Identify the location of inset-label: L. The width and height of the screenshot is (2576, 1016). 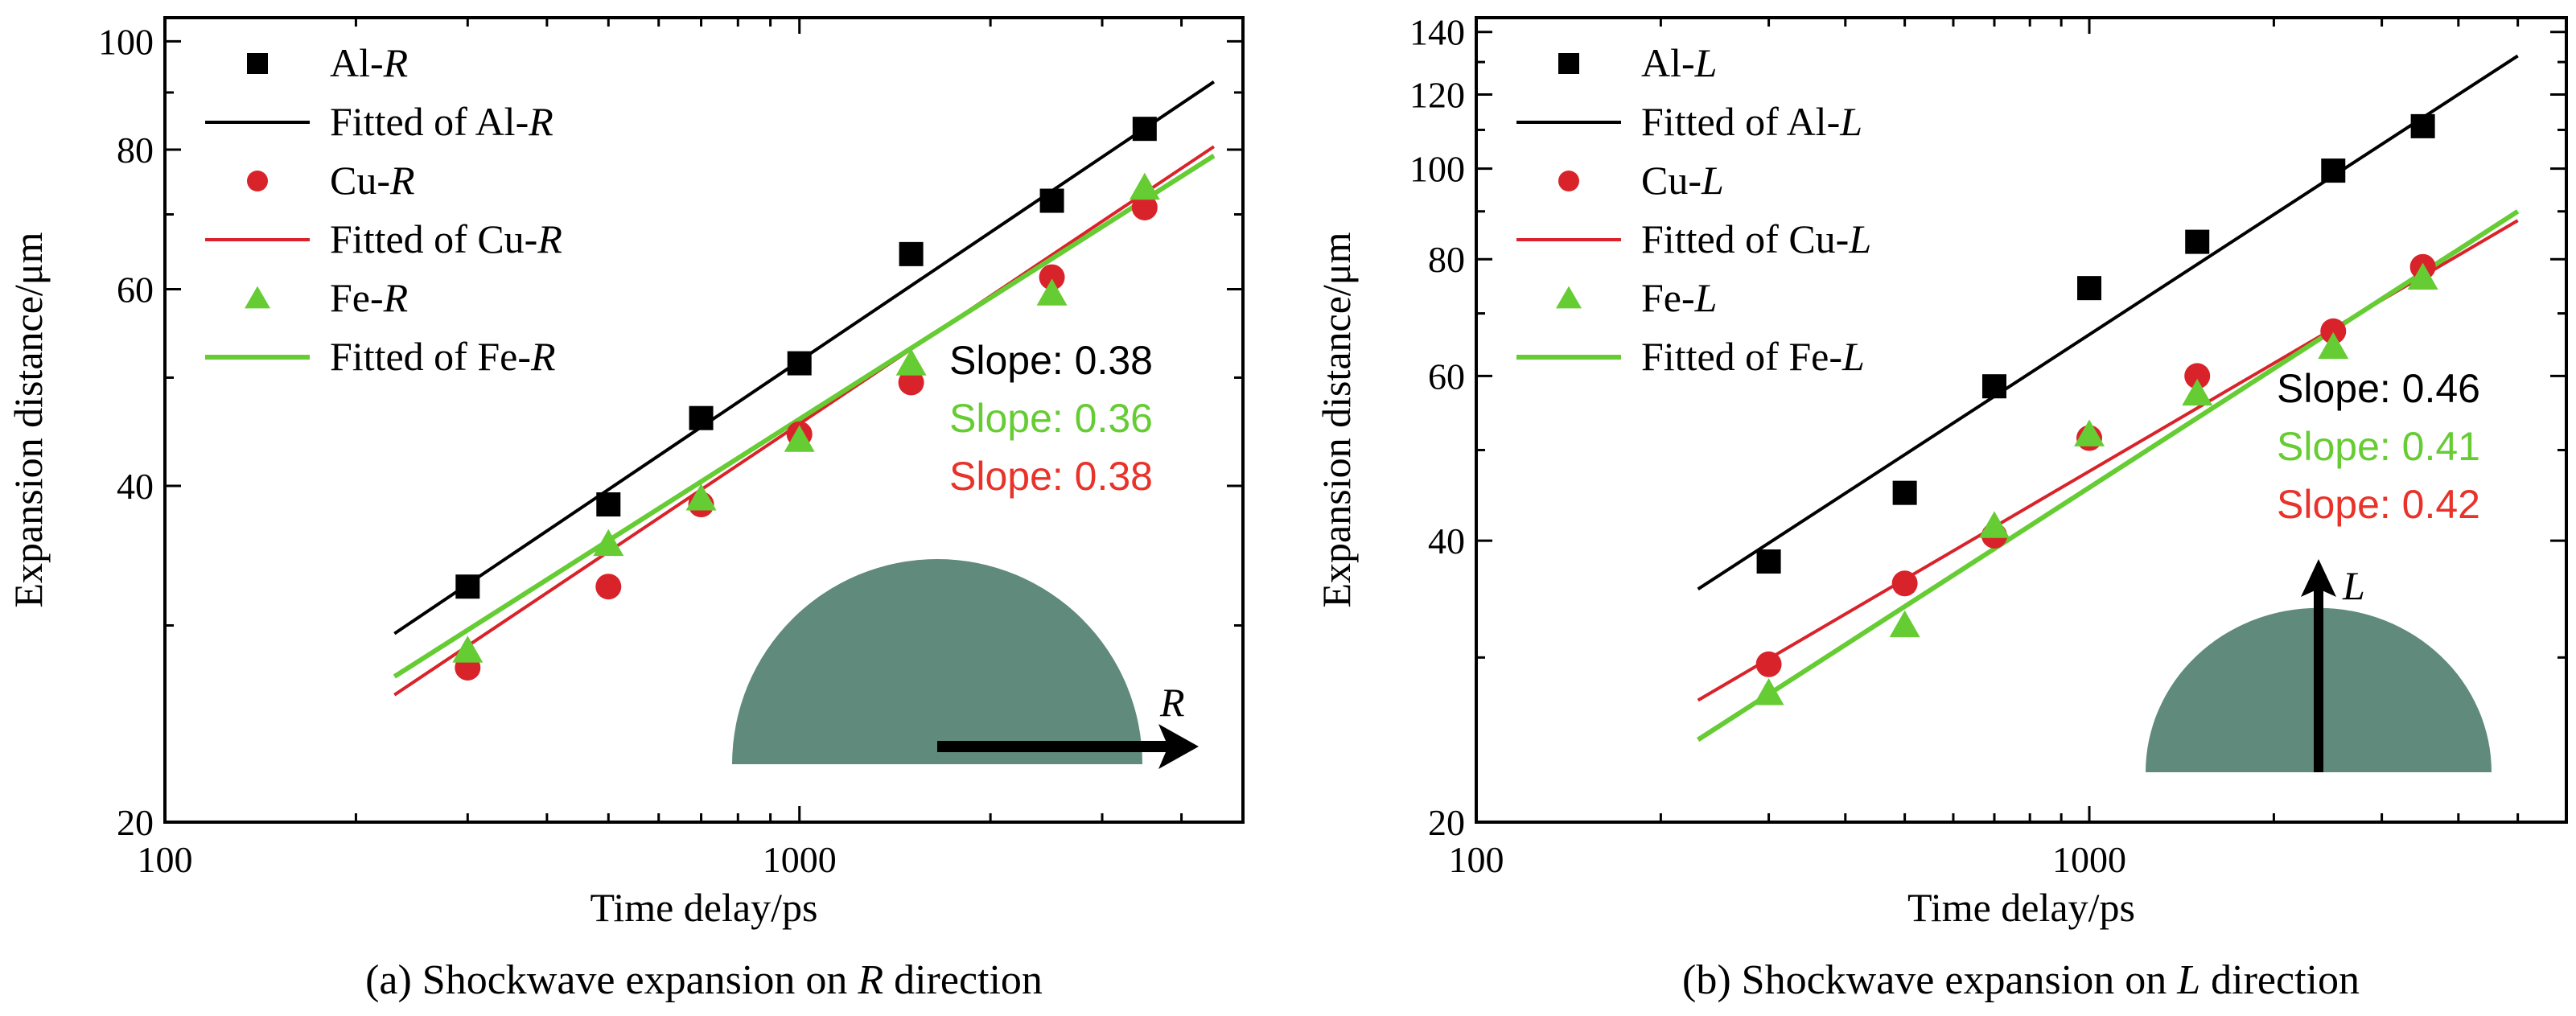
(2353, 585).